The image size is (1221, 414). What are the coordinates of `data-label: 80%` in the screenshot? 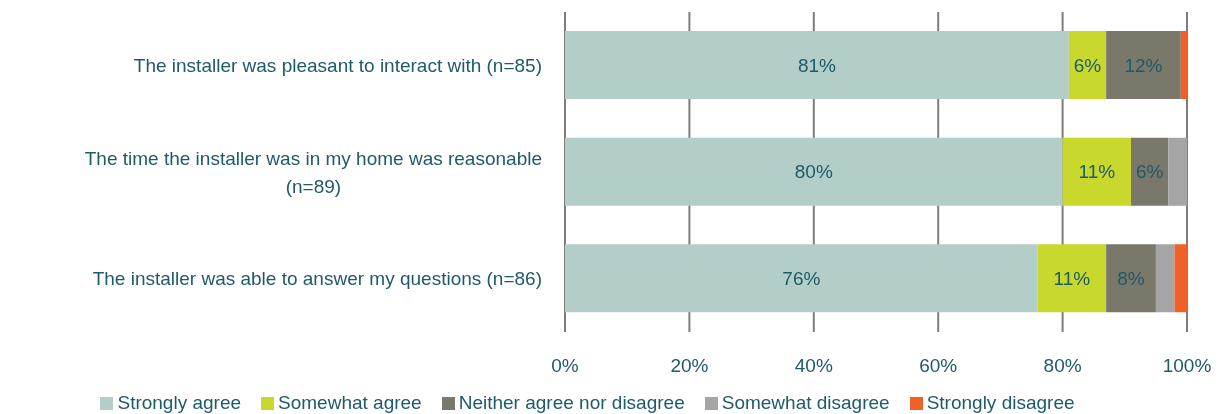 It's located at (813, 172).